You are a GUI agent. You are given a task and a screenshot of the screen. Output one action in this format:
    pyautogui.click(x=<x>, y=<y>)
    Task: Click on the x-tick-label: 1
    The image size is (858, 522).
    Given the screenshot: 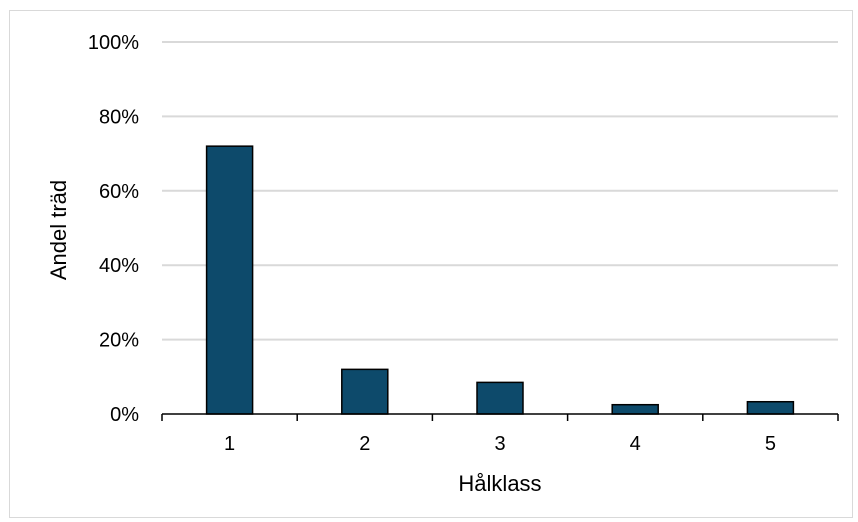 What is the action you would take?
    pyautogui.click(x=229, y=444)
    